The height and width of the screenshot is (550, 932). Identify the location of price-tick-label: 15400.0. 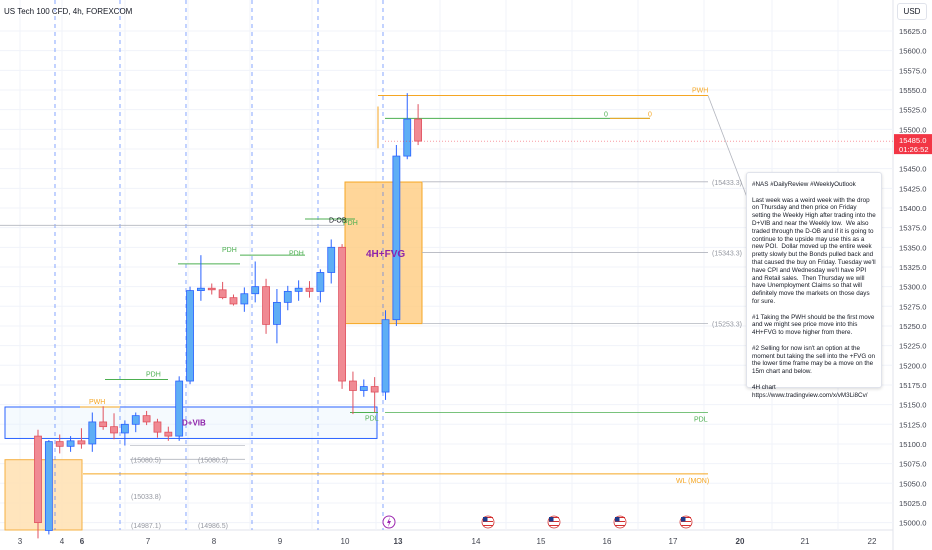
(912, 208).